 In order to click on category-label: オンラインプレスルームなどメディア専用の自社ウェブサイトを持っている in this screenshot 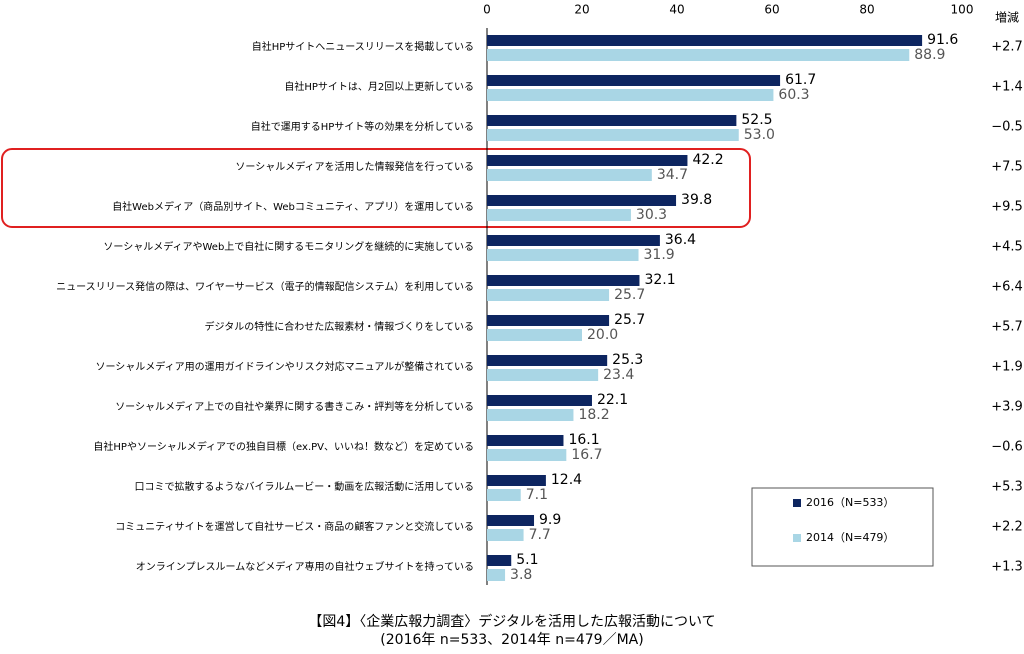, I will do `click(305, 566)`.